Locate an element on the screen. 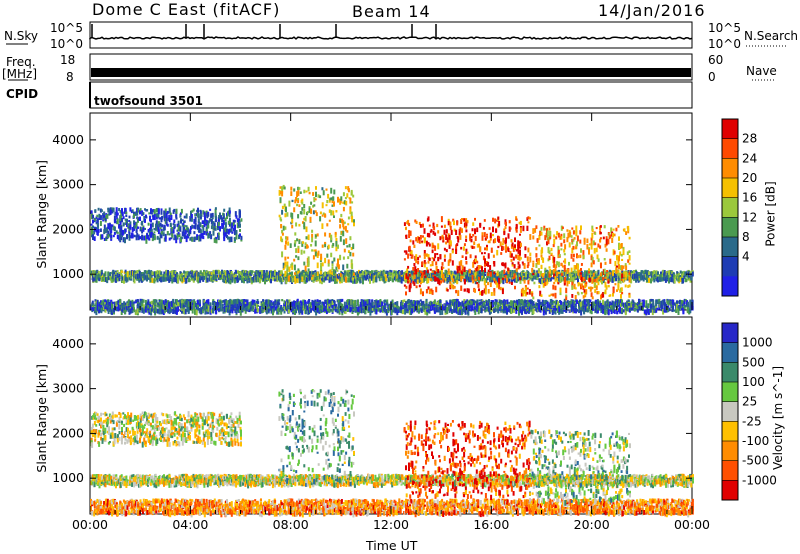 The width and height of the screenshot is (800, 554). freq-label: Freq. is located at coordinates (21, 62).